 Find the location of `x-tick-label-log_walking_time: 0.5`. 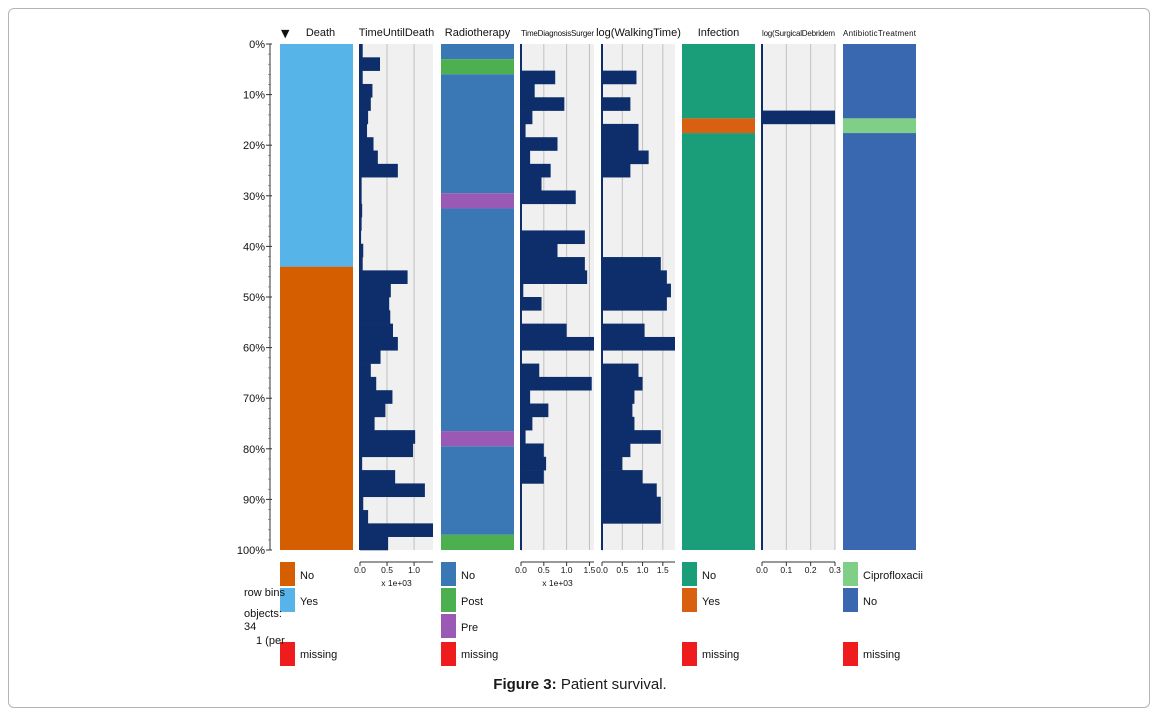

x-tick-label-log_walking_time: 0.5 is located at coordinates (622, 570).